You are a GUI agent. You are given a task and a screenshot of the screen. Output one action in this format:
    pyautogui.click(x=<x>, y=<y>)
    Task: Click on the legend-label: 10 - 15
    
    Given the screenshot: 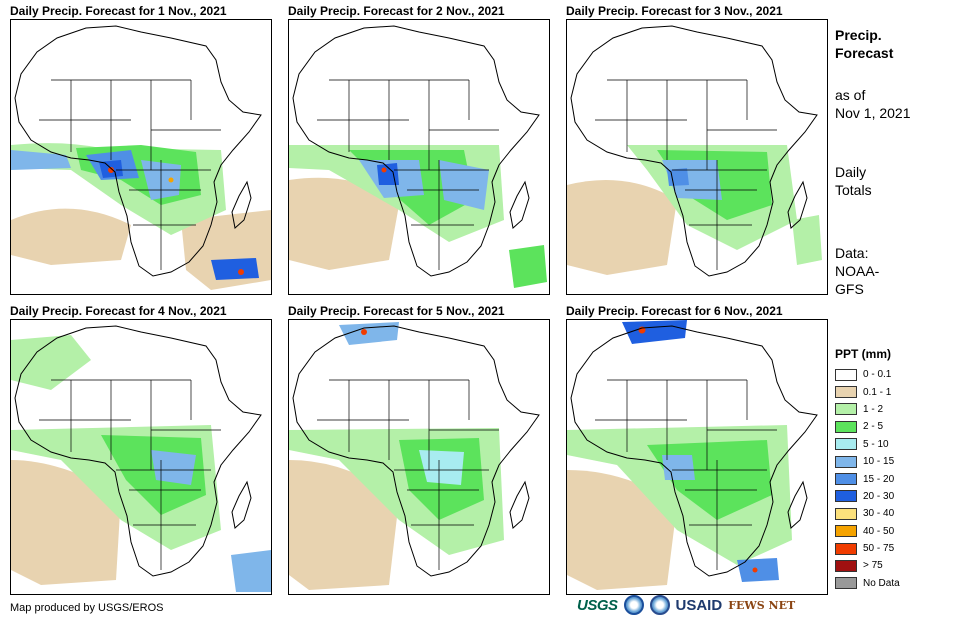 What is the action you would take?
    pyautogui.click(x=879, y=462)
    